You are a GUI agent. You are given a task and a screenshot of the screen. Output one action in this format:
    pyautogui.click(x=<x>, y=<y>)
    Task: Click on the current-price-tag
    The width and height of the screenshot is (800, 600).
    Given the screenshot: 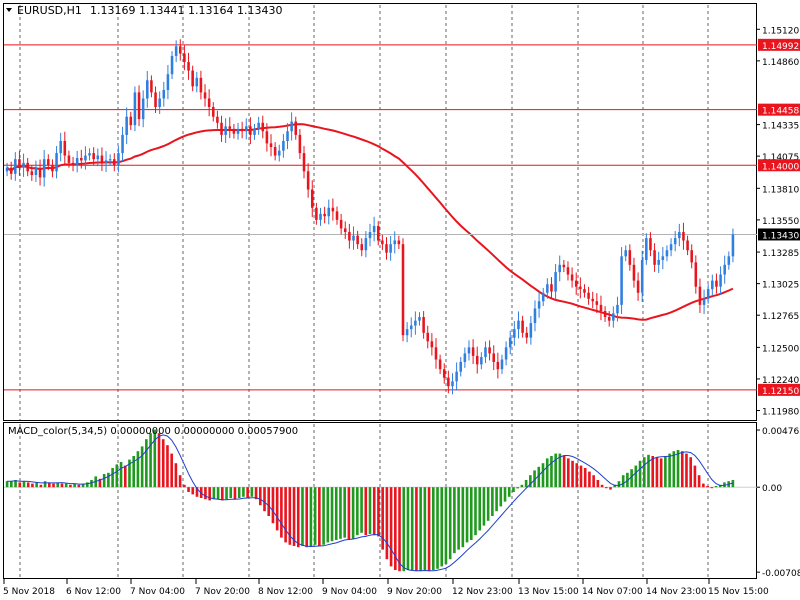 What is the action you would take?
    pyautogui.click(x=779, y=234)
    